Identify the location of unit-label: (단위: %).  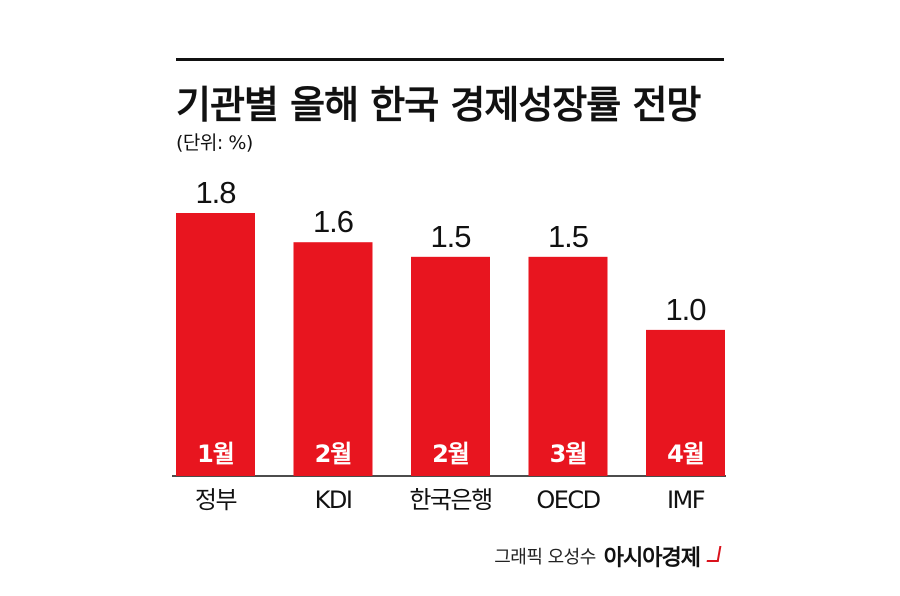
(214, 143).